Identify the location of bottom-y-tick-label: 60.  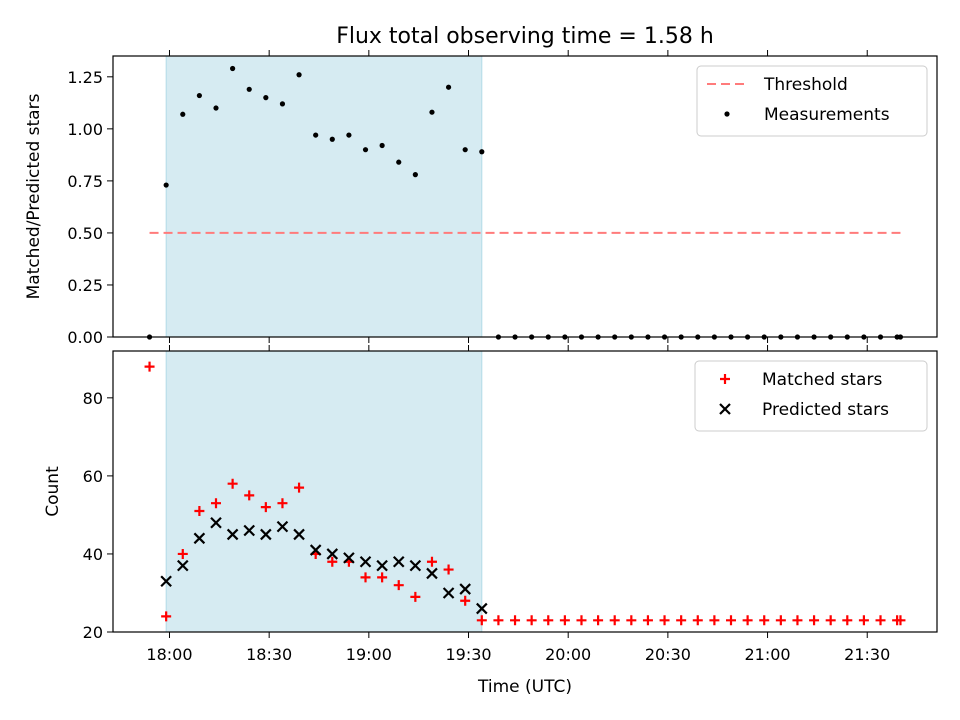
(93, 476).